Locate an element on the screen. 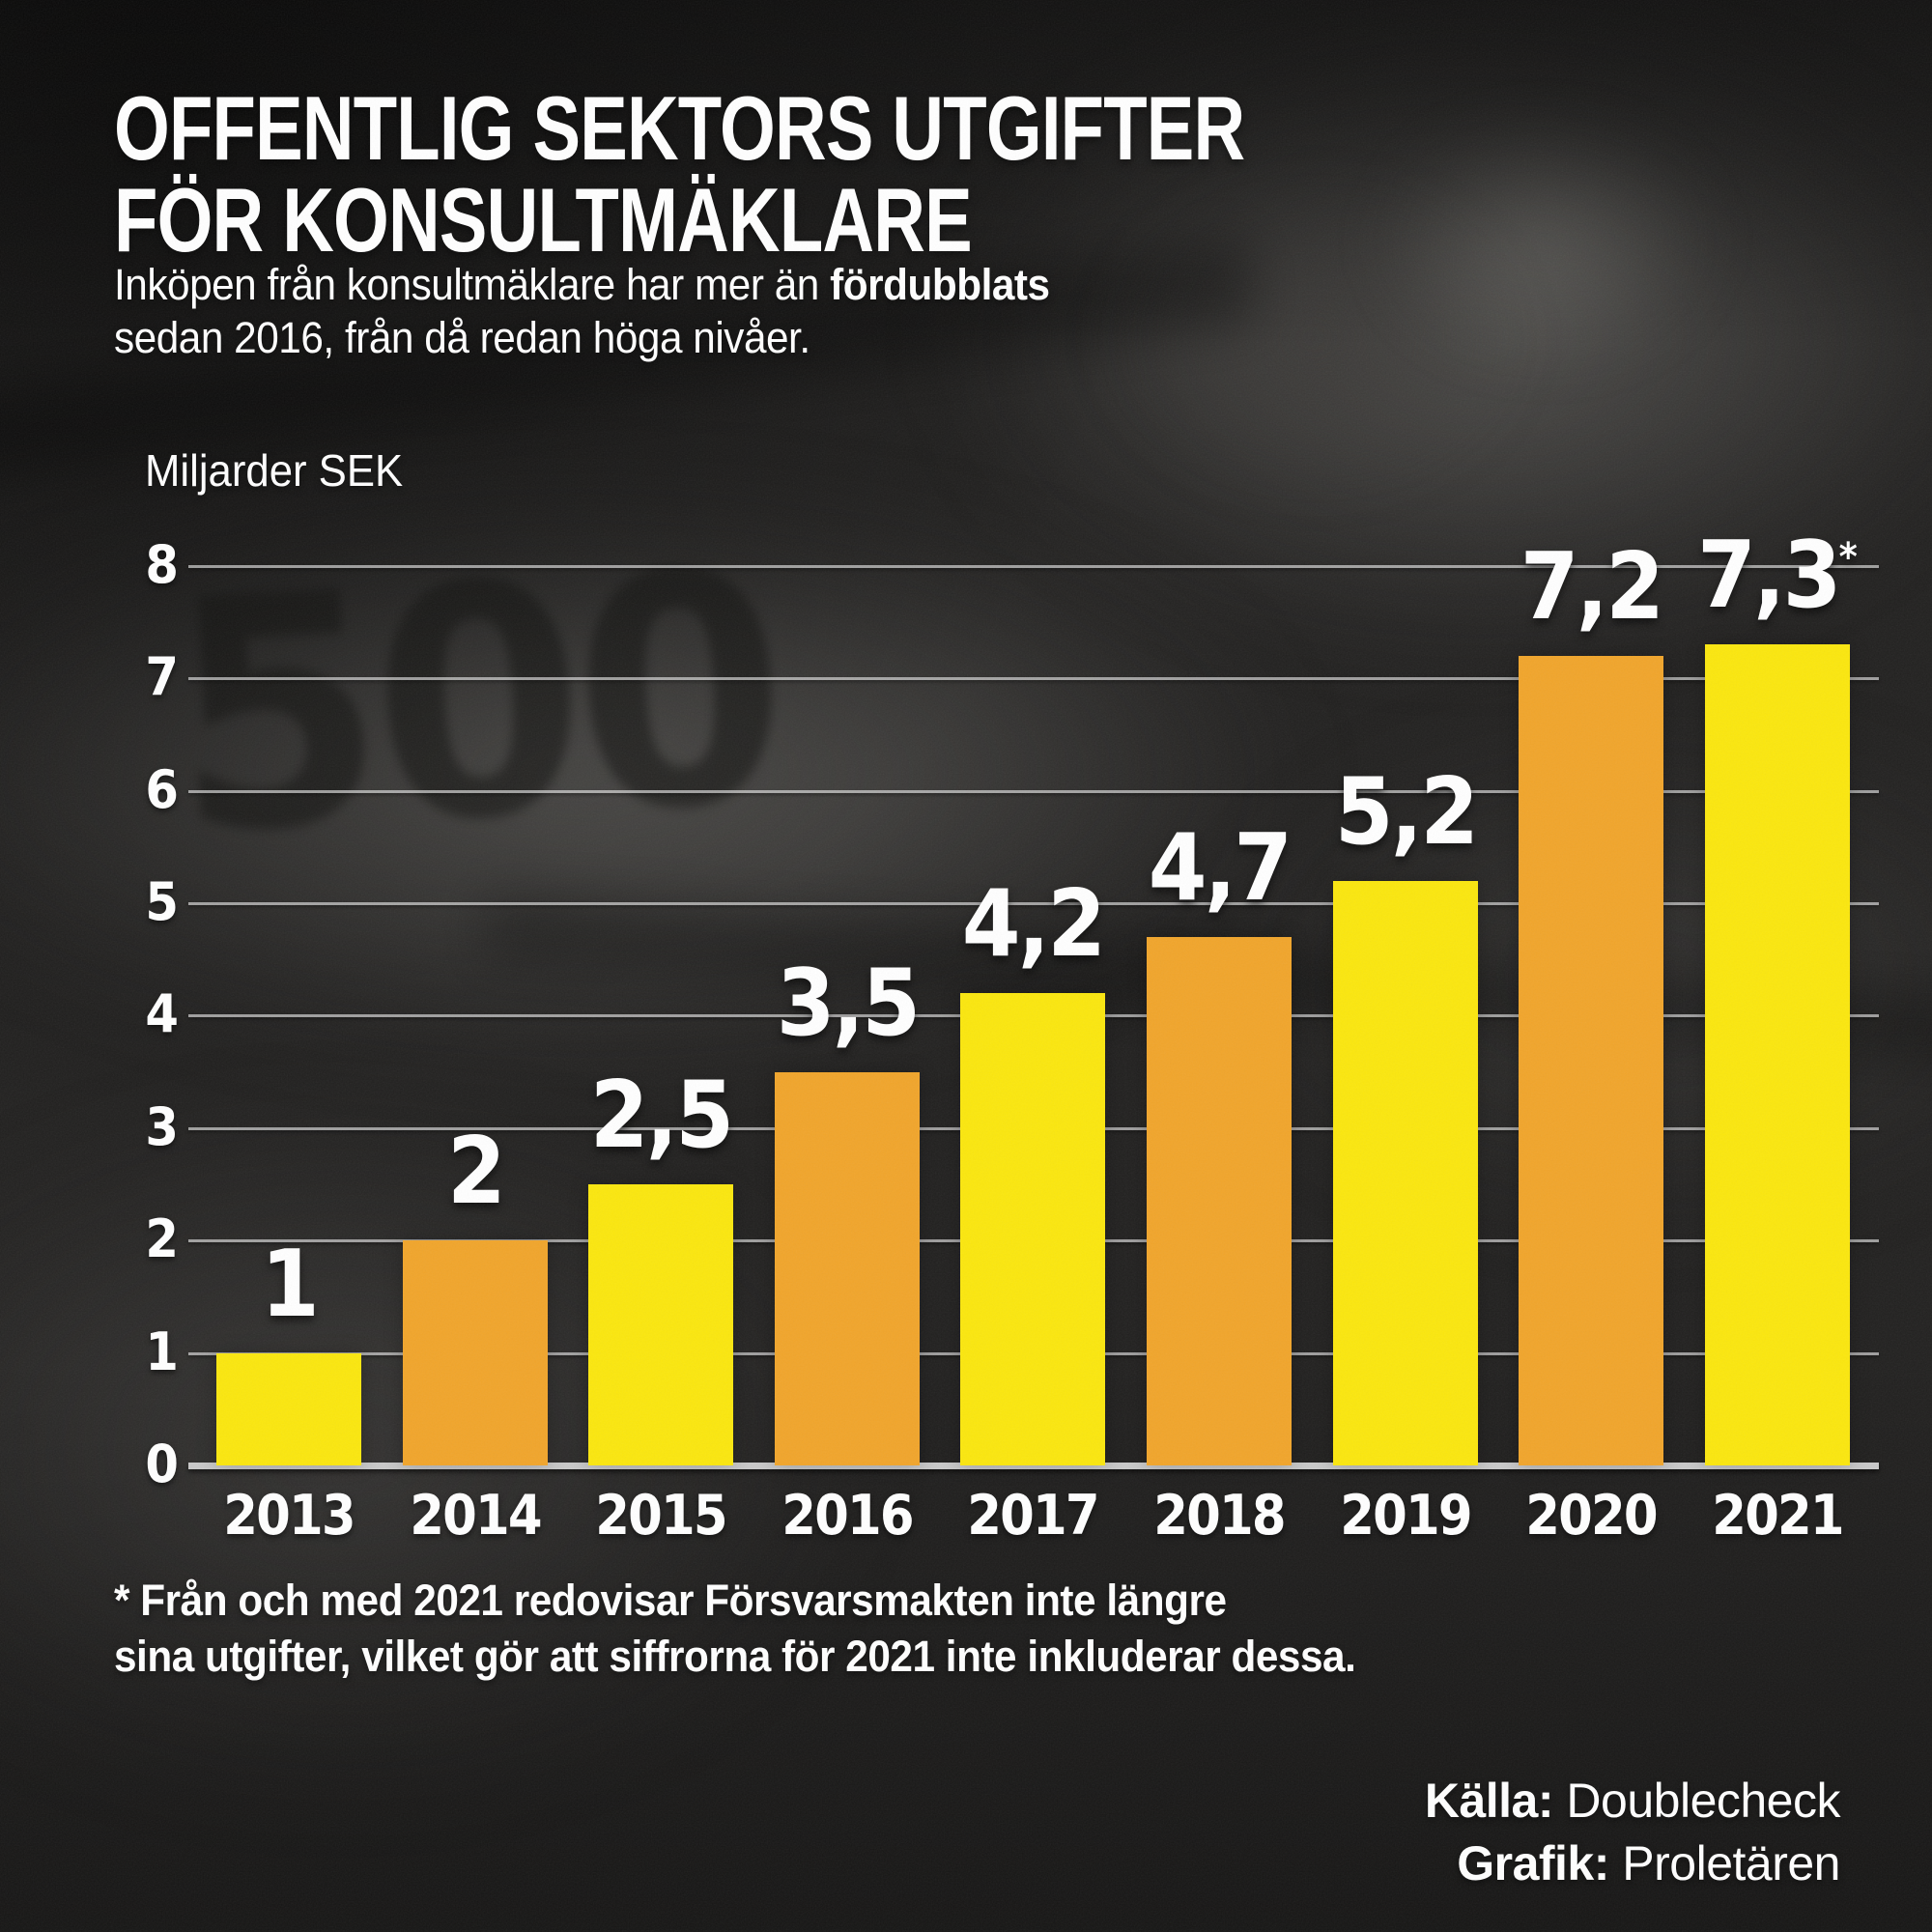  bar-value-label-2019: 5,2 is located at coordinates (1406, 812).